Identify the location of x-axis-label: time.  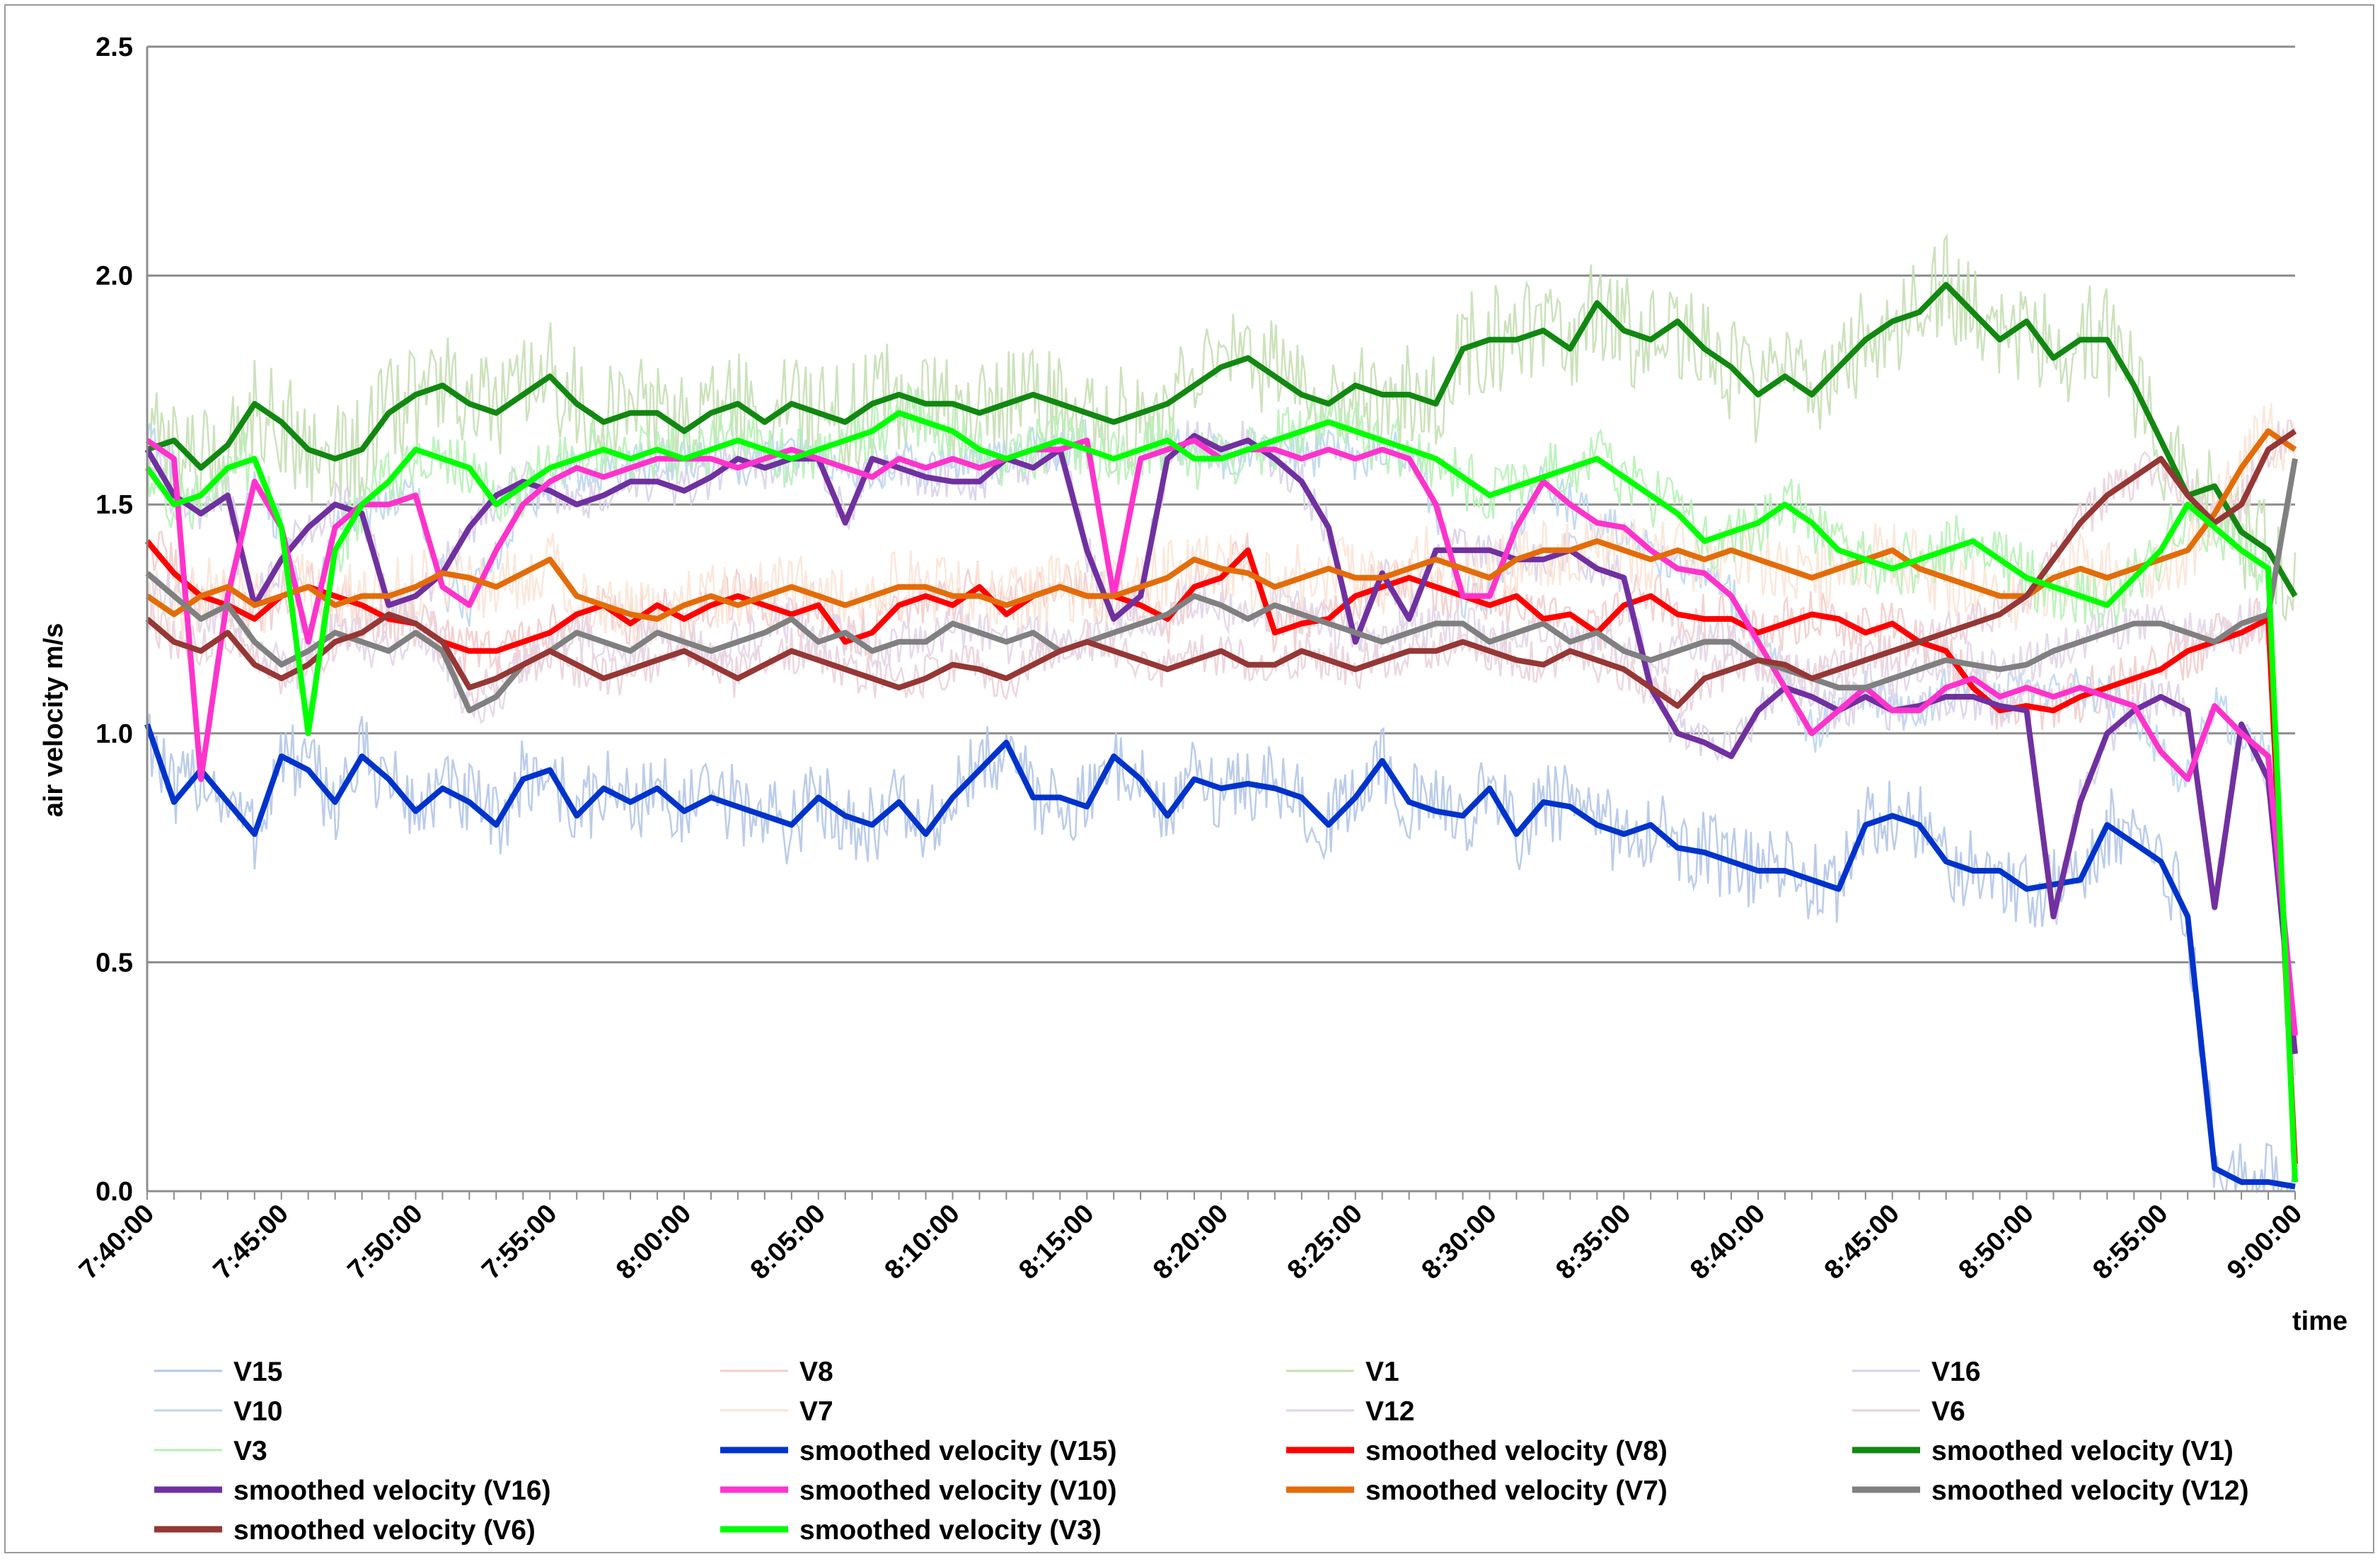
(2319, 1321).